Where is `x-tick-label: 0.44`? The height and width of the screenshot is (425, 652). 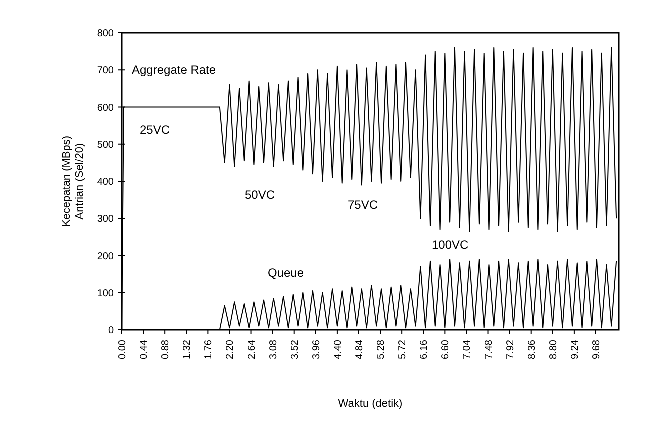 x-tick-label: 0.44 is located at coordinates (144, 350).